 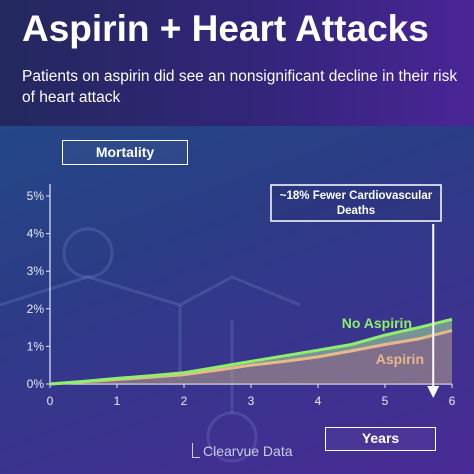 What do you see at coordinates (251, 357) in the screenshot?
I see `area-aspirin` at bounding box center [251, 357].